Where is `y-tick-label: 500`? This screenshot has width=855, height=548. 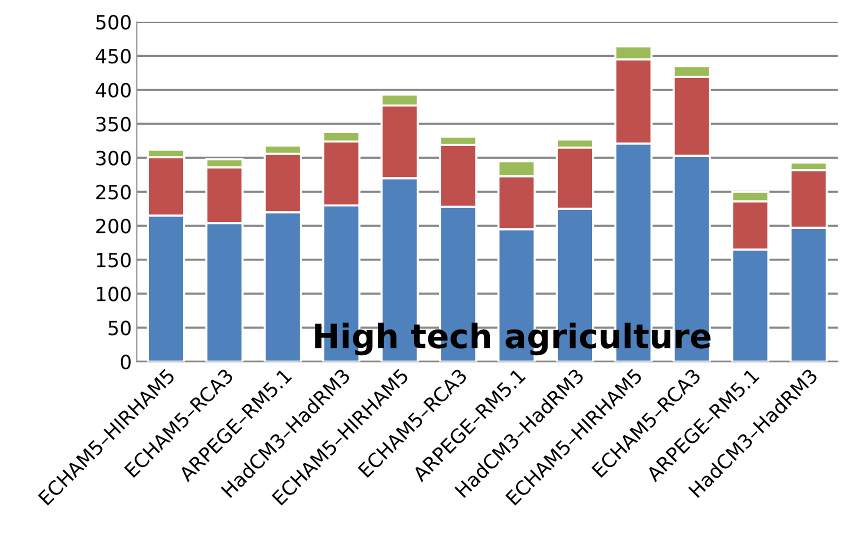 y-tick-label: 500 is located at coordinates (113, 22).